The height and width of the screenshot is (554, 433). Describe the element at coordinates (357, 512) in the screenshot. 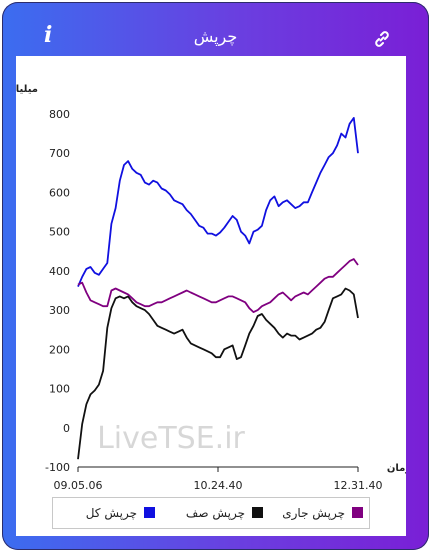

I see `legend-swatch-current` at that location.